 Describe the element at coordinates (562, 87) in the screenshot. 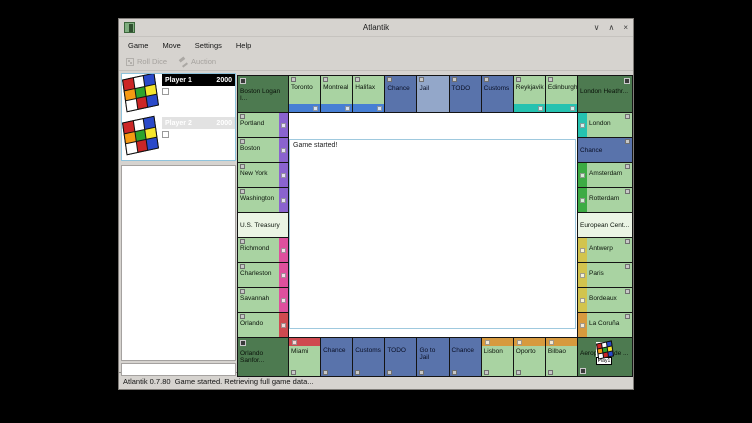

I see `tile-label: Edinburgh` at that location.